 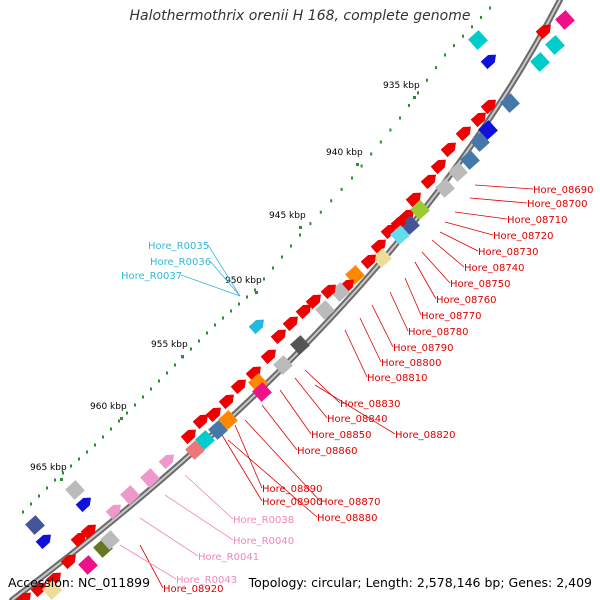 What do you see at coordinates (292, 489) in the screenshot?
I see `gene-label-red: Hore_08890` at bounding box center [292, 489].